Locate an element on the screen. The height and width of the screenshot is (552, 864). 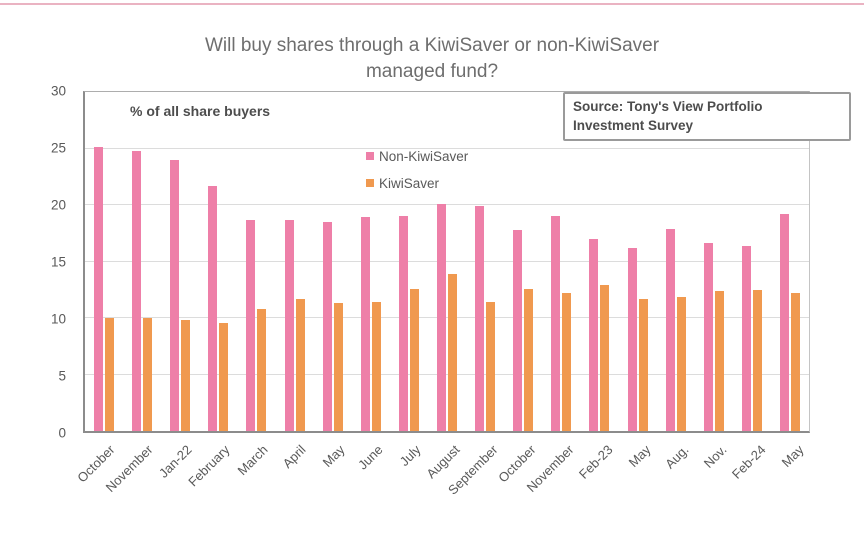
legend-item-kiwisaver: KiwiSaver is located at coordinates (417, 183).